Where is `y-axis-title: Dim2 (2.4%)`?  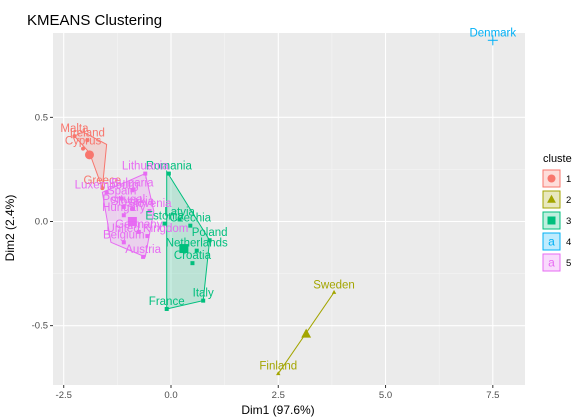
y-axis-title: Dim2 (2.4%) is located at coordinates (10, 228).